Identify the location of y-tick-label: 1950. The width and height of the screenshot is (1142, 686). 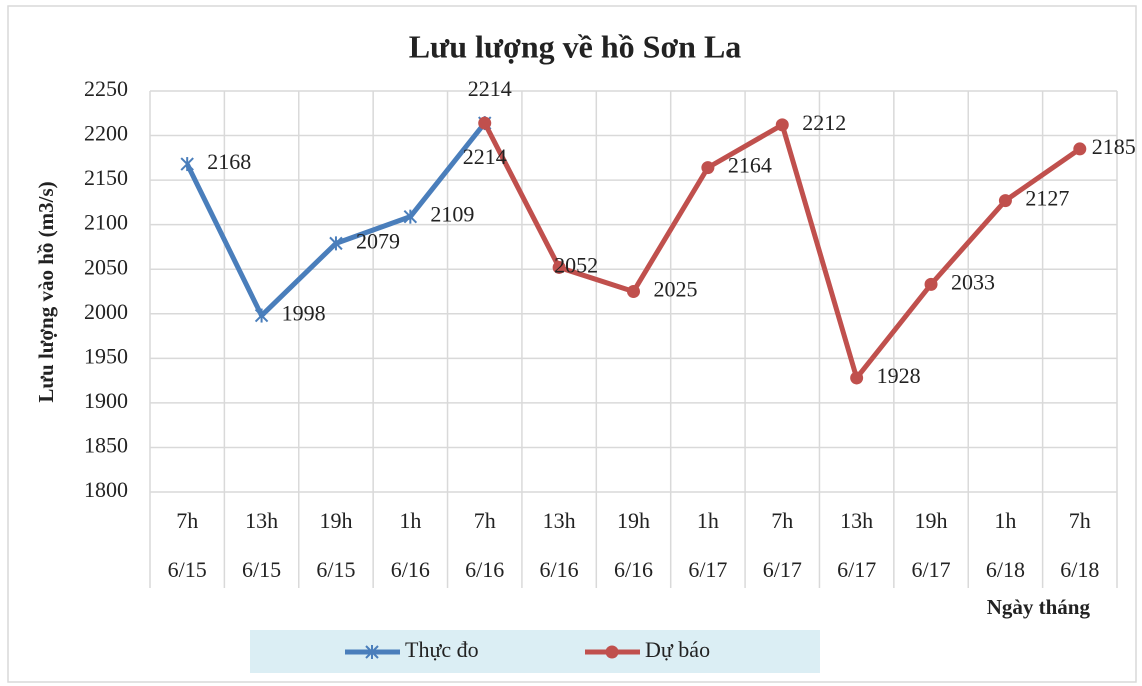
(106, 355).